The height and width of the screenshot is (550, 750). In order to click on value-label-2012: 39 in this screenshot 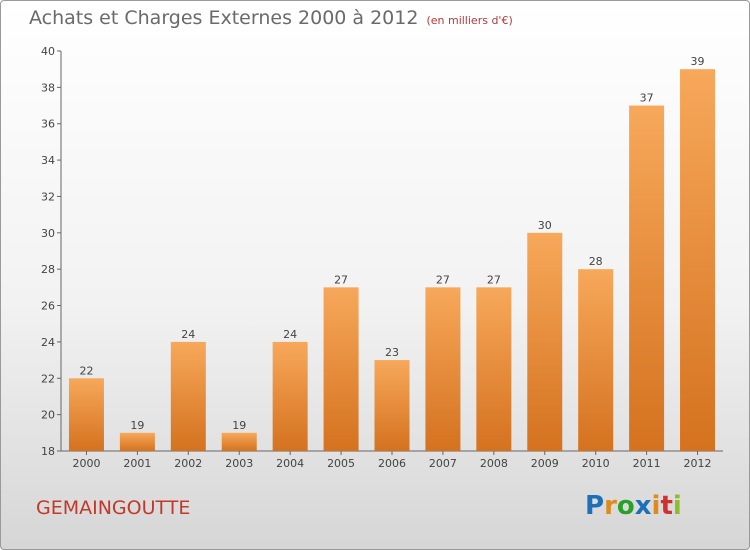, I will do `click(698, 61)`.